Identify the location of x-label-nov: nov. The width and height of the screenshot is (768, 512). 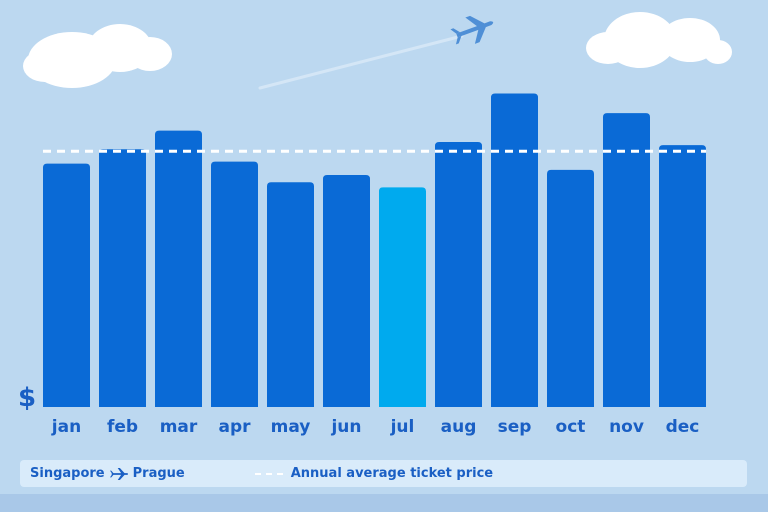
(626, 427).